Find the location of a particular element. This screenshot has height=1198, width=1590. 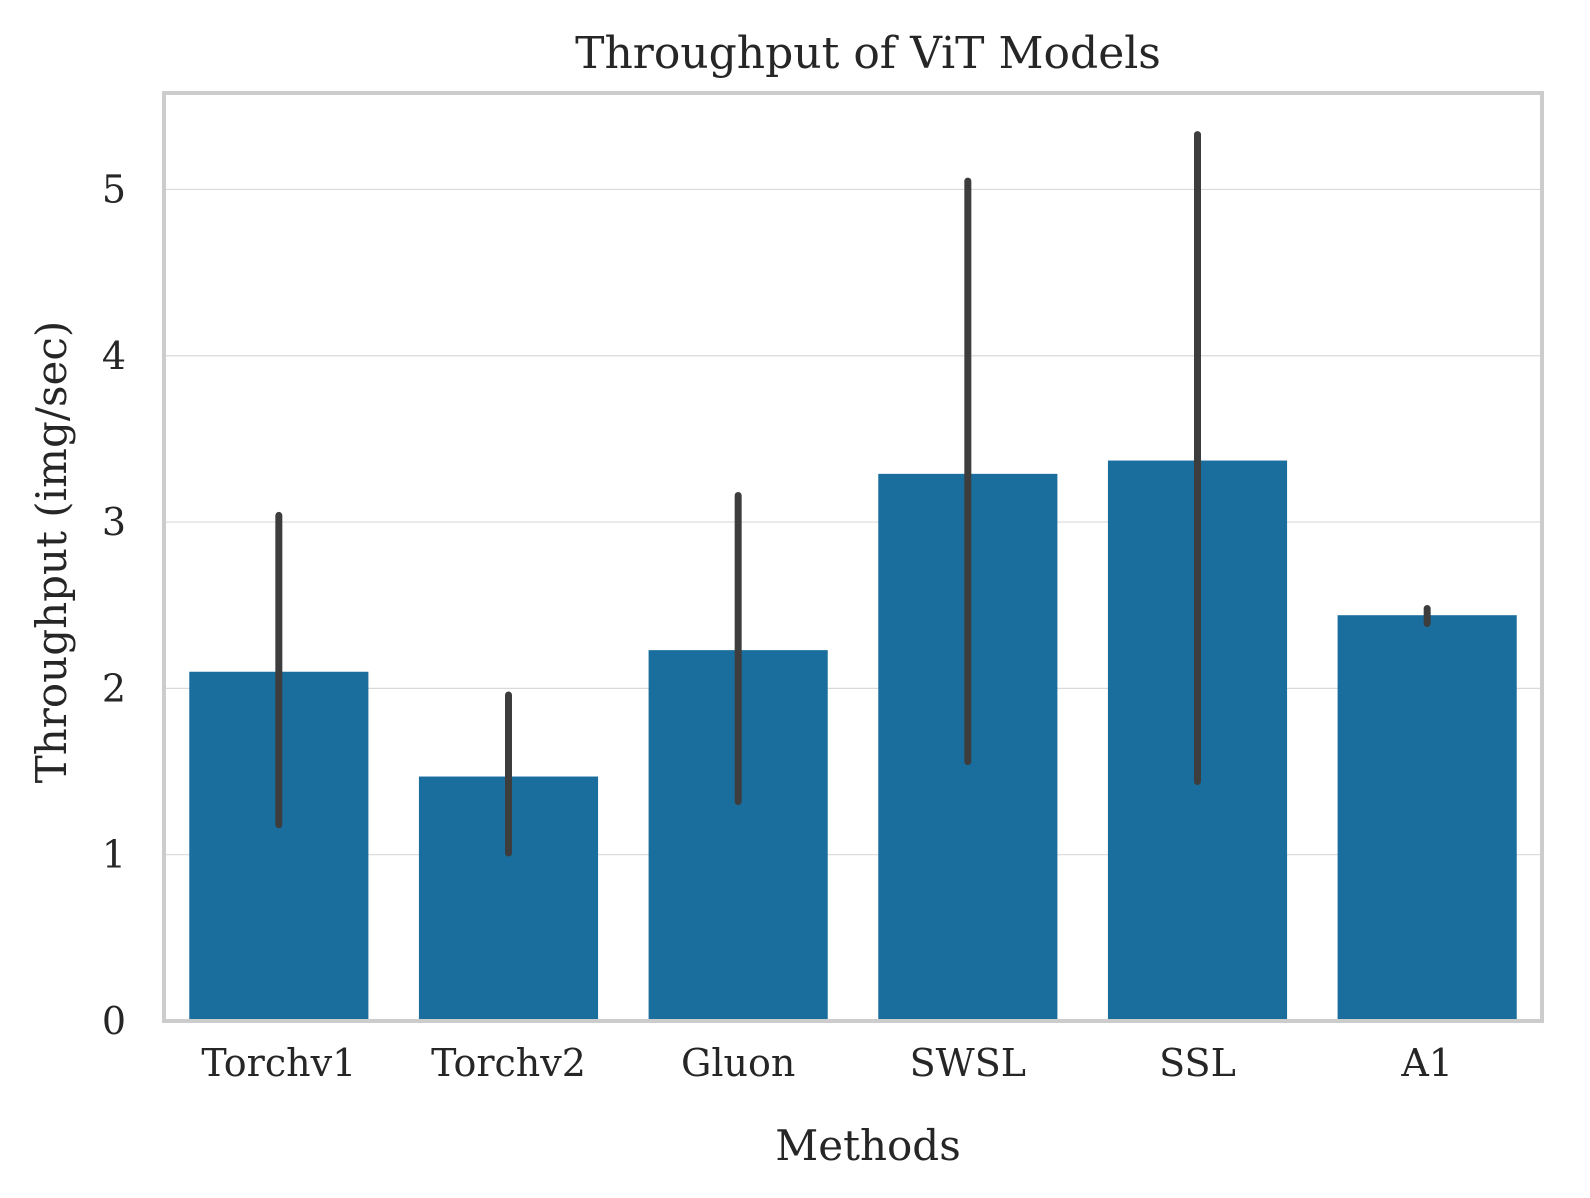

y-tick-label: 4 is located at coordinates (114, 356).